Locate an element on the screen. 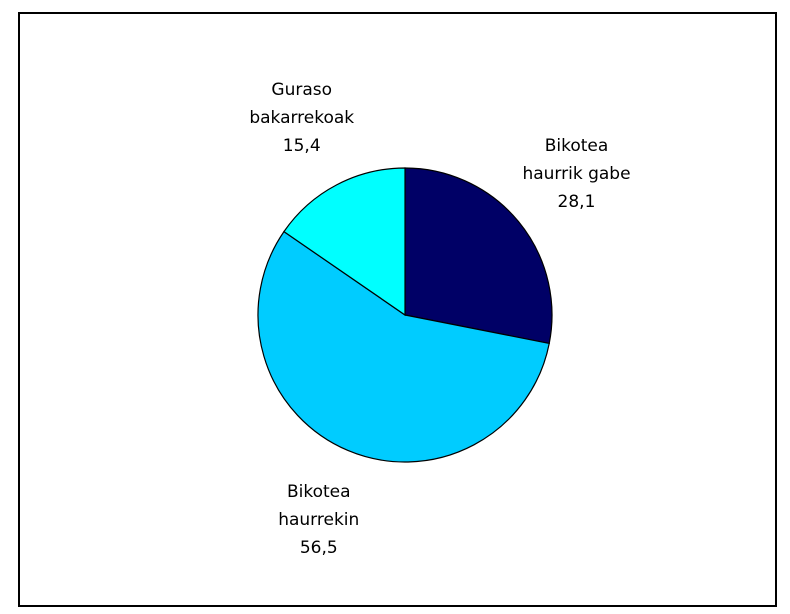 The height and width of the screenshot is (614, 790). slice-label: Bikotea haurrekin 56,5 is located at coordinates (318, 520).